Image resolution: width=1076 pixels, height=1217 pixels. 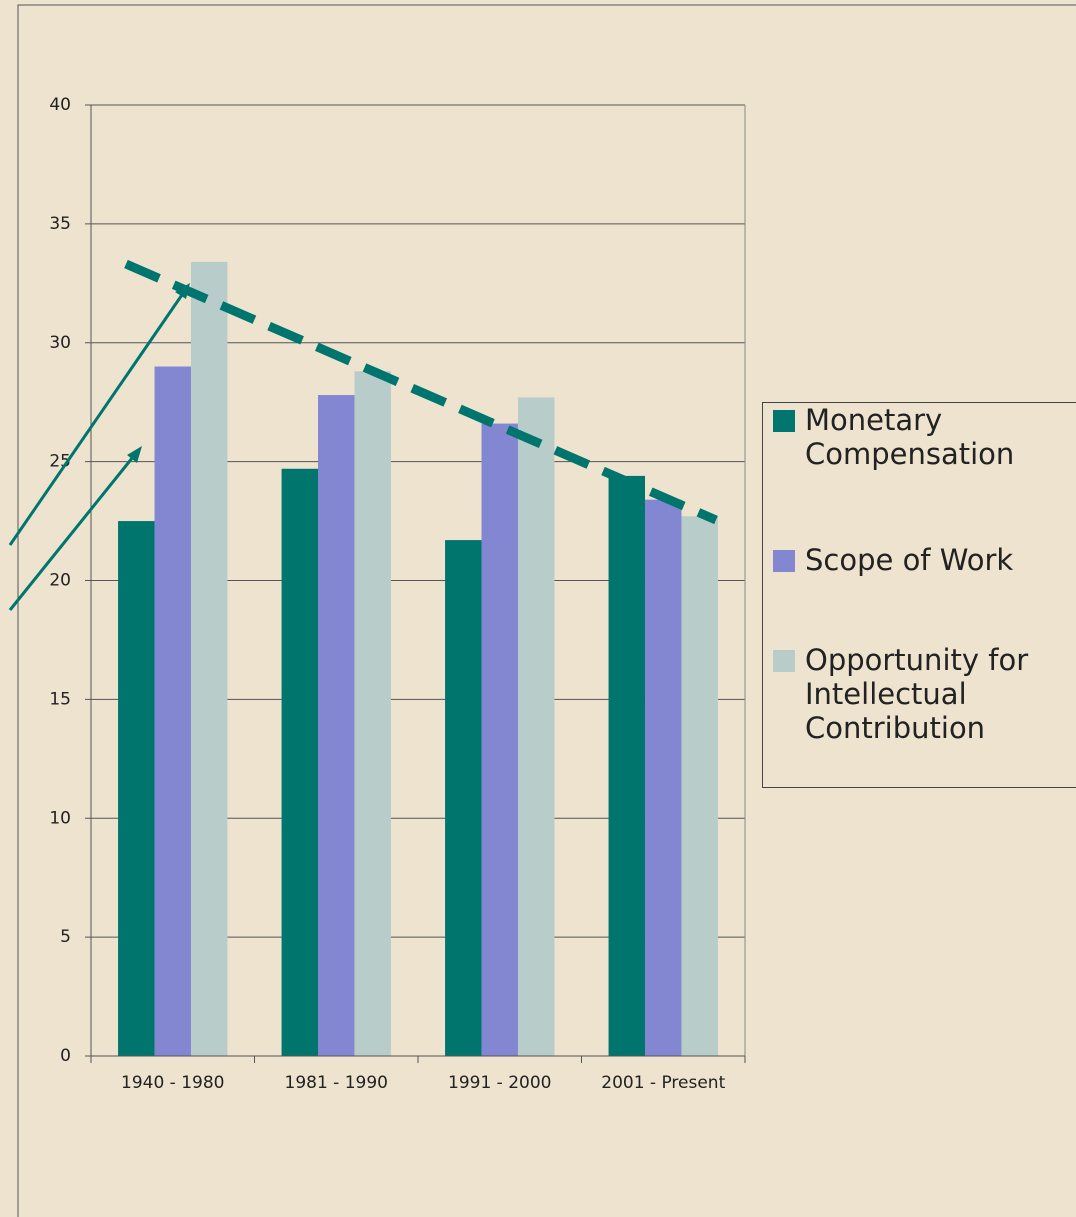 I want to click on x-tick-label: 1991 - 2000, so click(x=500, y=1083).